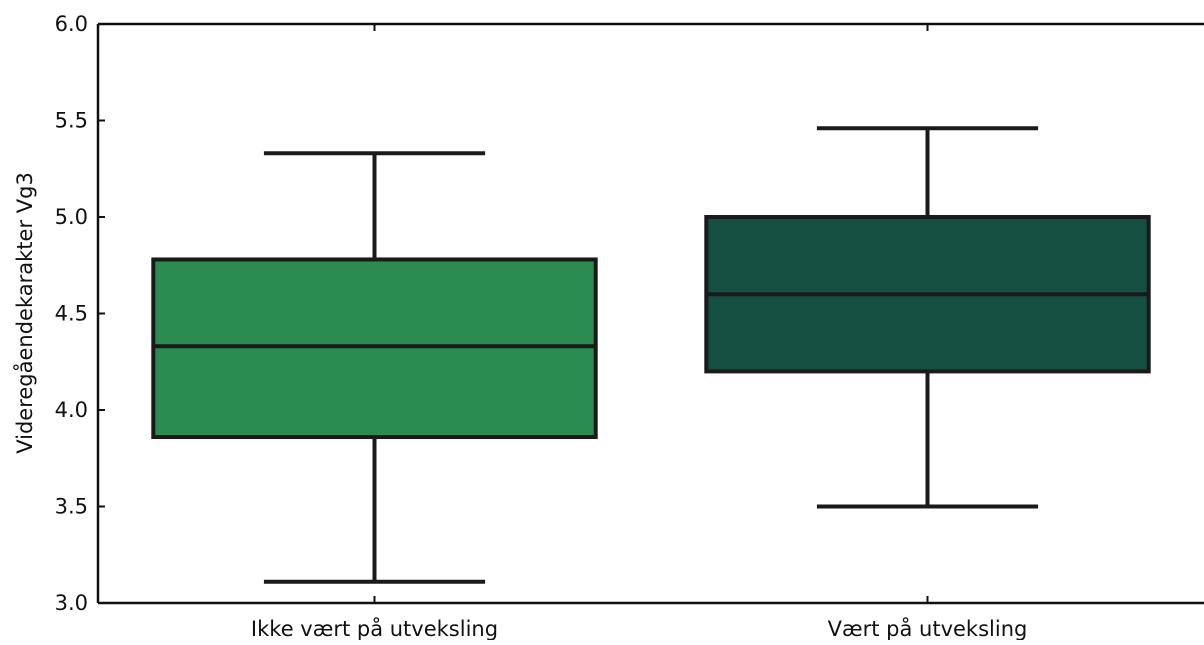 The image size is (1204, 645). I want to click on y-tick-label: 3.5, so click(71, 507).